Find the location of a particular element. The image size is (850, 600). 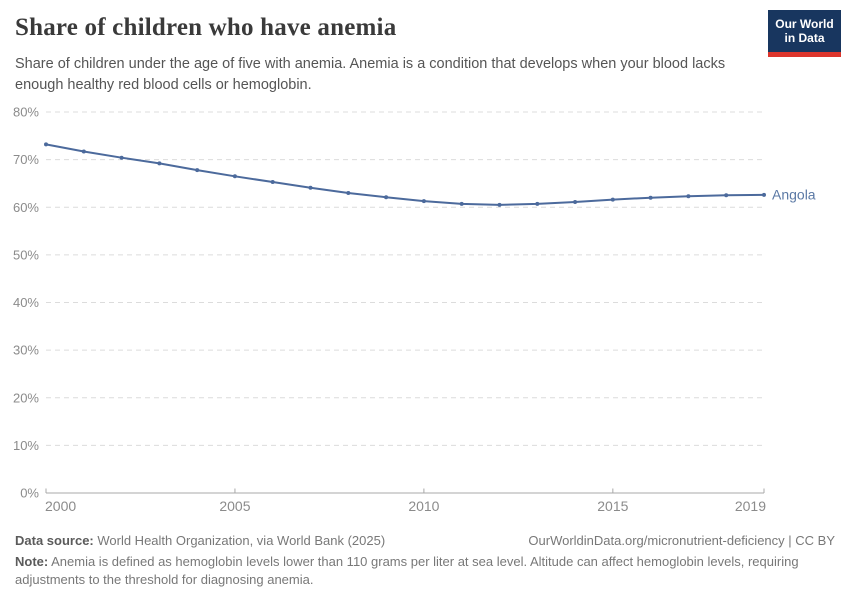

owid-logo: Our World in Data is located at coordinates (804, 33).